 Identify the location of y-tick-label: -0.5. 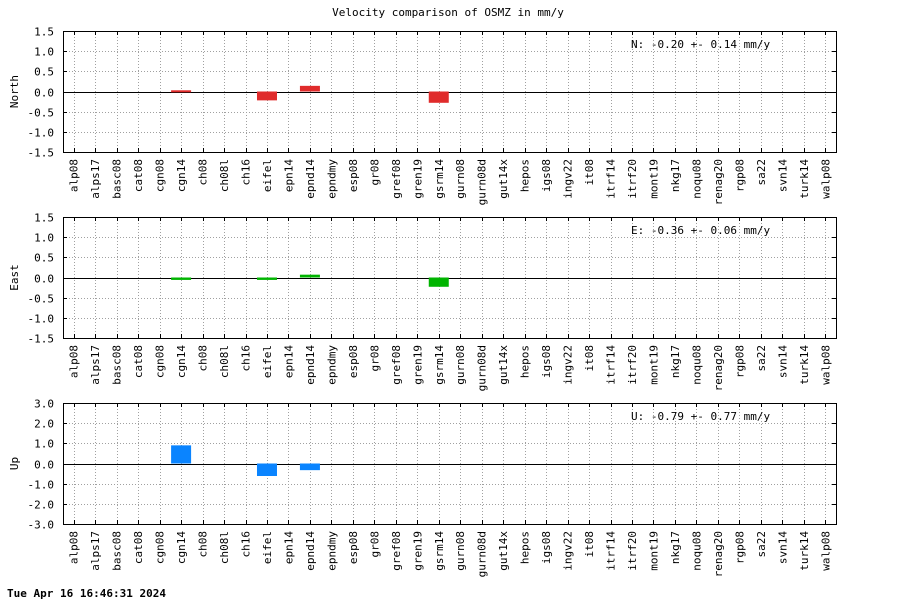
(41, 299).